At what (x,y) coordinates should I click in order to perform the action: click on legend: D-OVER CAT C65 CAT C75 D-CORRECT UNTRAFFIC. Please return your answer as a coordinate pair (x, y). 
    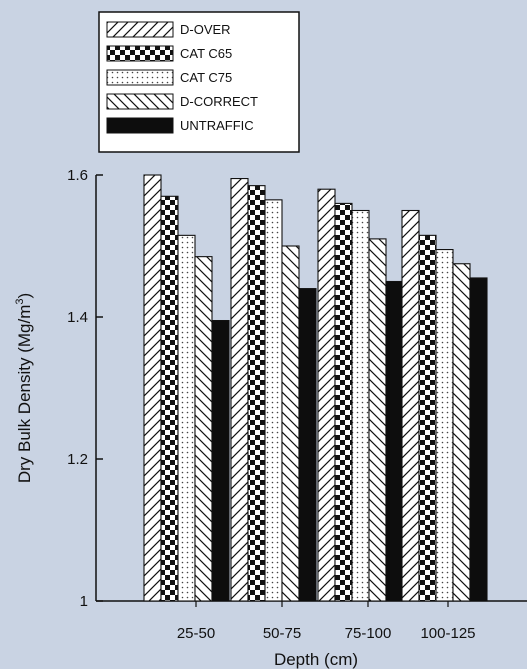
    Looking at the image, I should click on (199, 82).